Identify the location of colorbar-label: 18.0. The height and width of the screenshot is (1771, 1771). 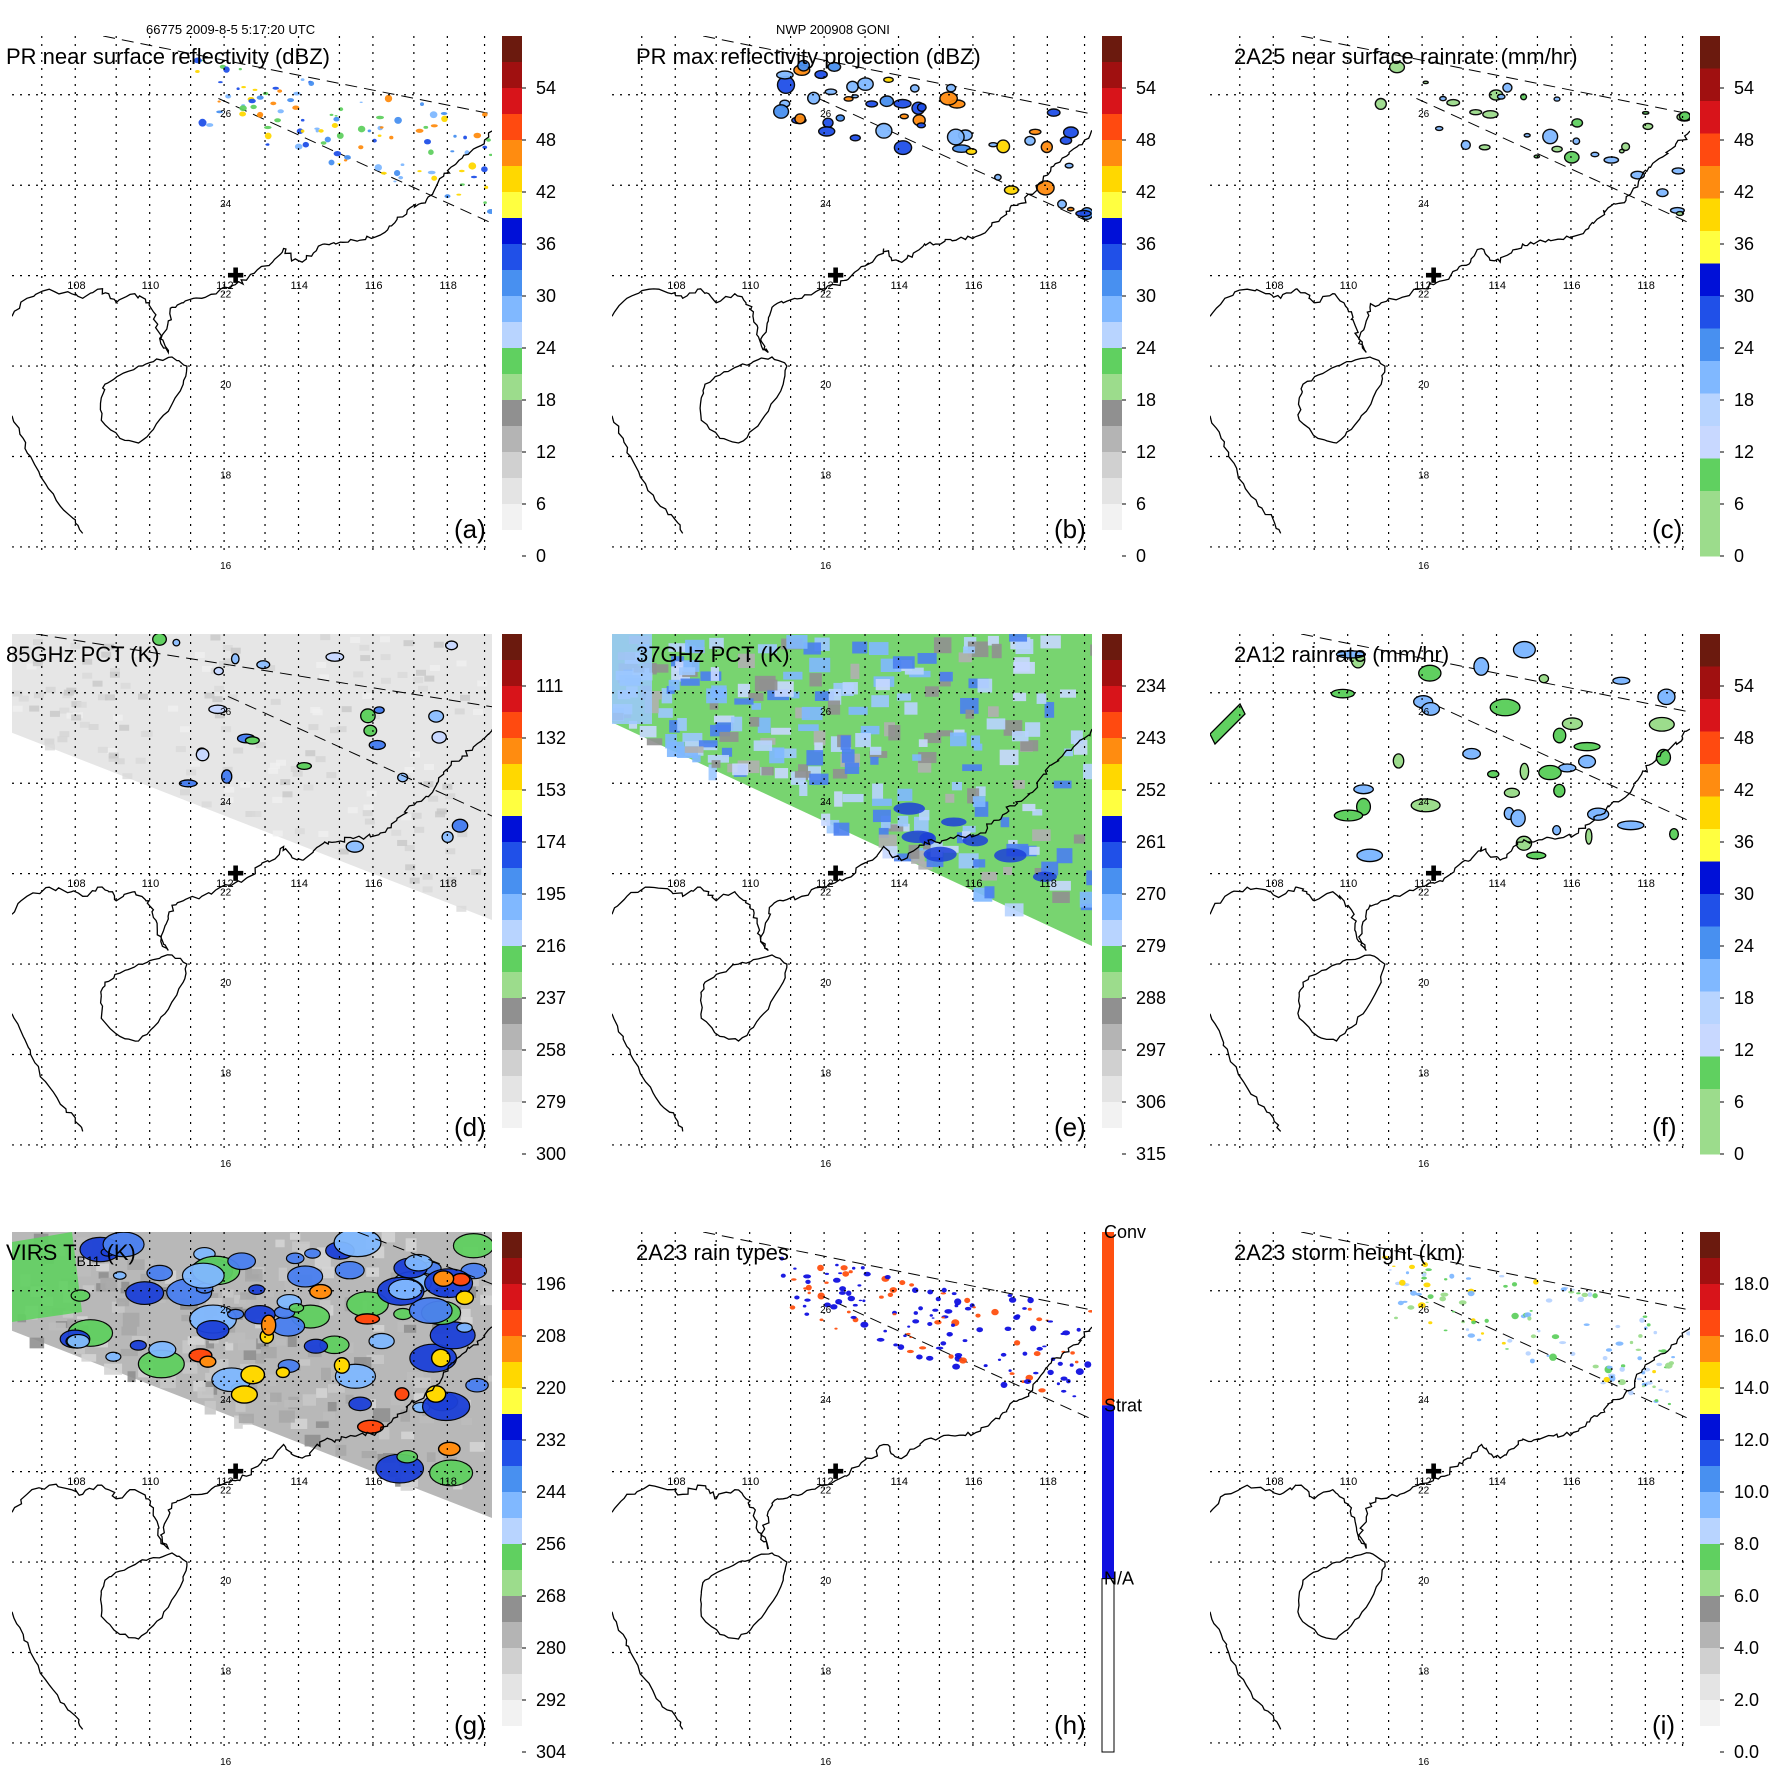
(1751, 1284).